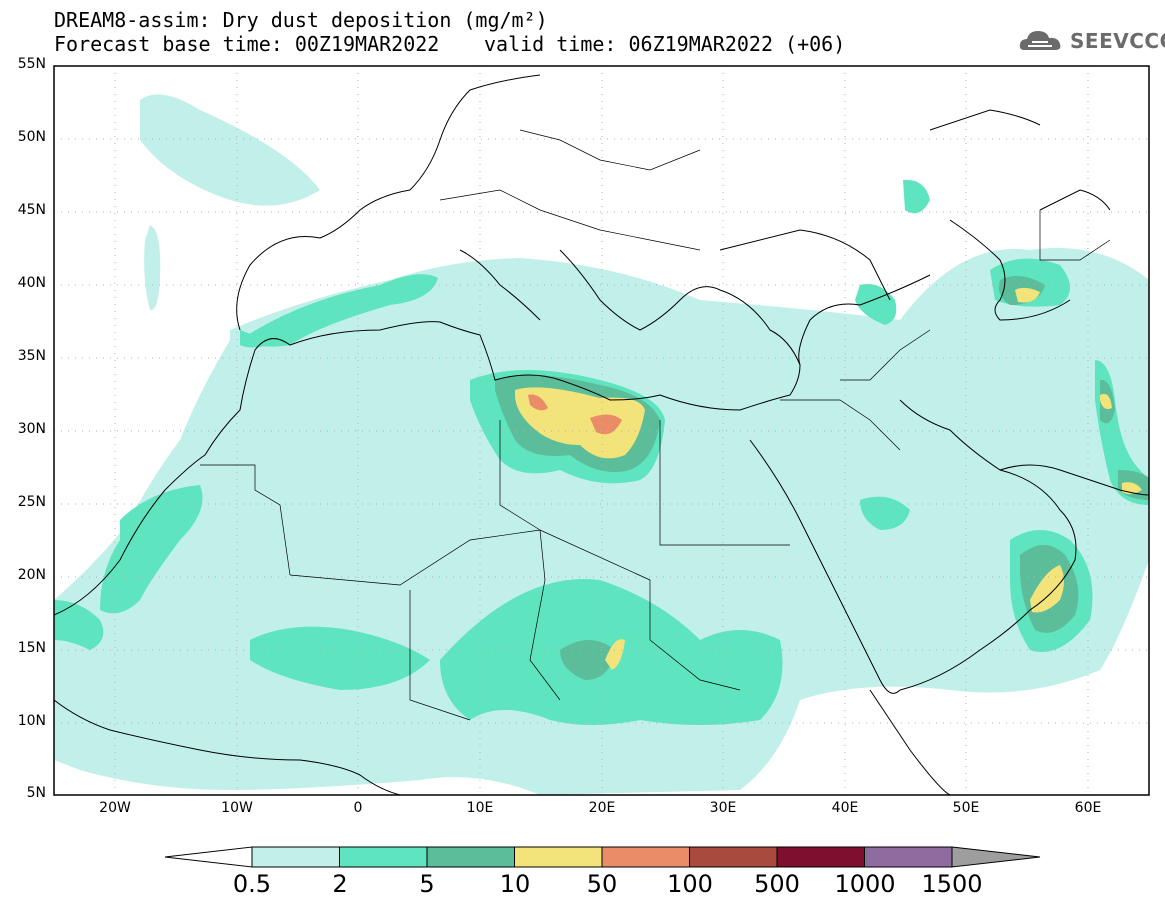 This screenshot has height=907, width=1165. I want to click on colorbar-label: 1500, so click(952, 884).